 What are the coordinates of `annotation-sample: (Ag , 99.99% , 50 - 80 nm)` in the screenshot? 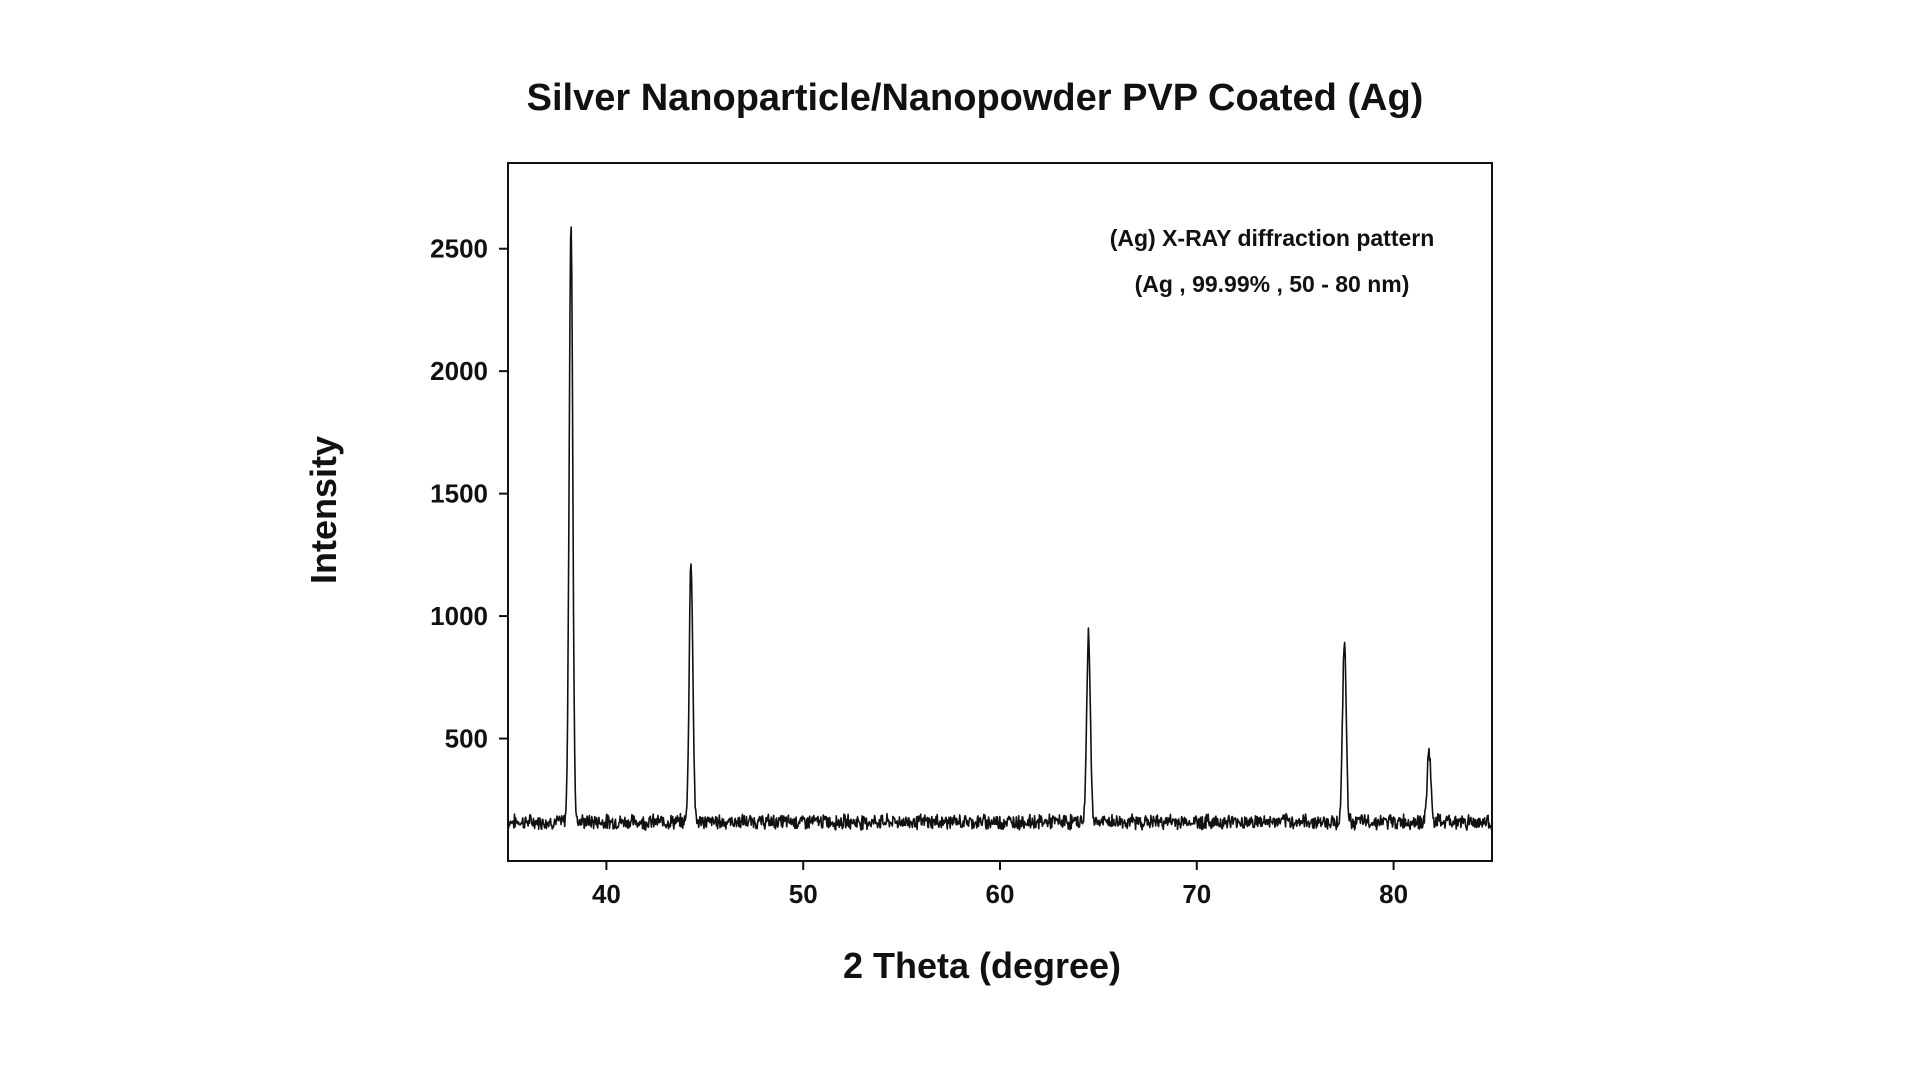 It's located at (1272, 284).